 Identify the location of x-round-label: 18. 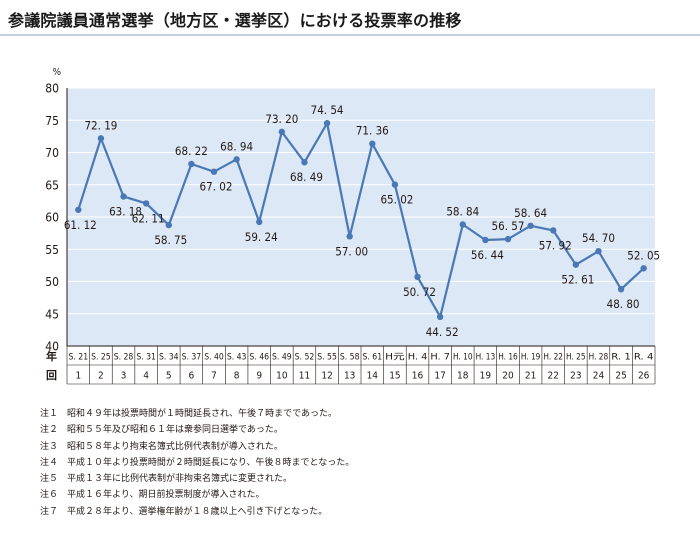
(463, 376).